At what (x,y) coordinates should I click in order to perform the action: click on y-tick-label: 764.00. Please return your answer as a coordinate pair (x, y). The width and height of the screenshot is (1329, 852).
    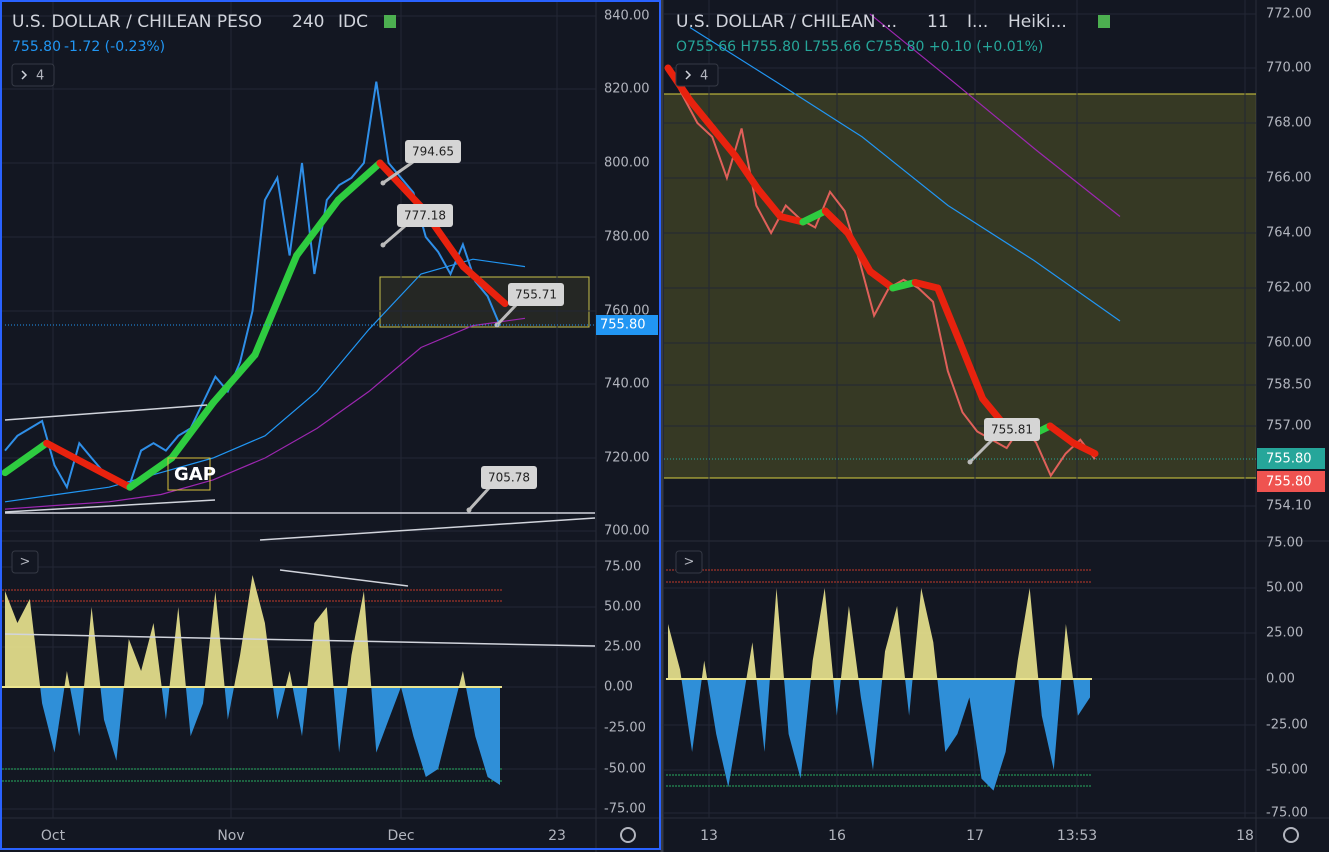
    Looking at the image, I should click on (1289, 233).